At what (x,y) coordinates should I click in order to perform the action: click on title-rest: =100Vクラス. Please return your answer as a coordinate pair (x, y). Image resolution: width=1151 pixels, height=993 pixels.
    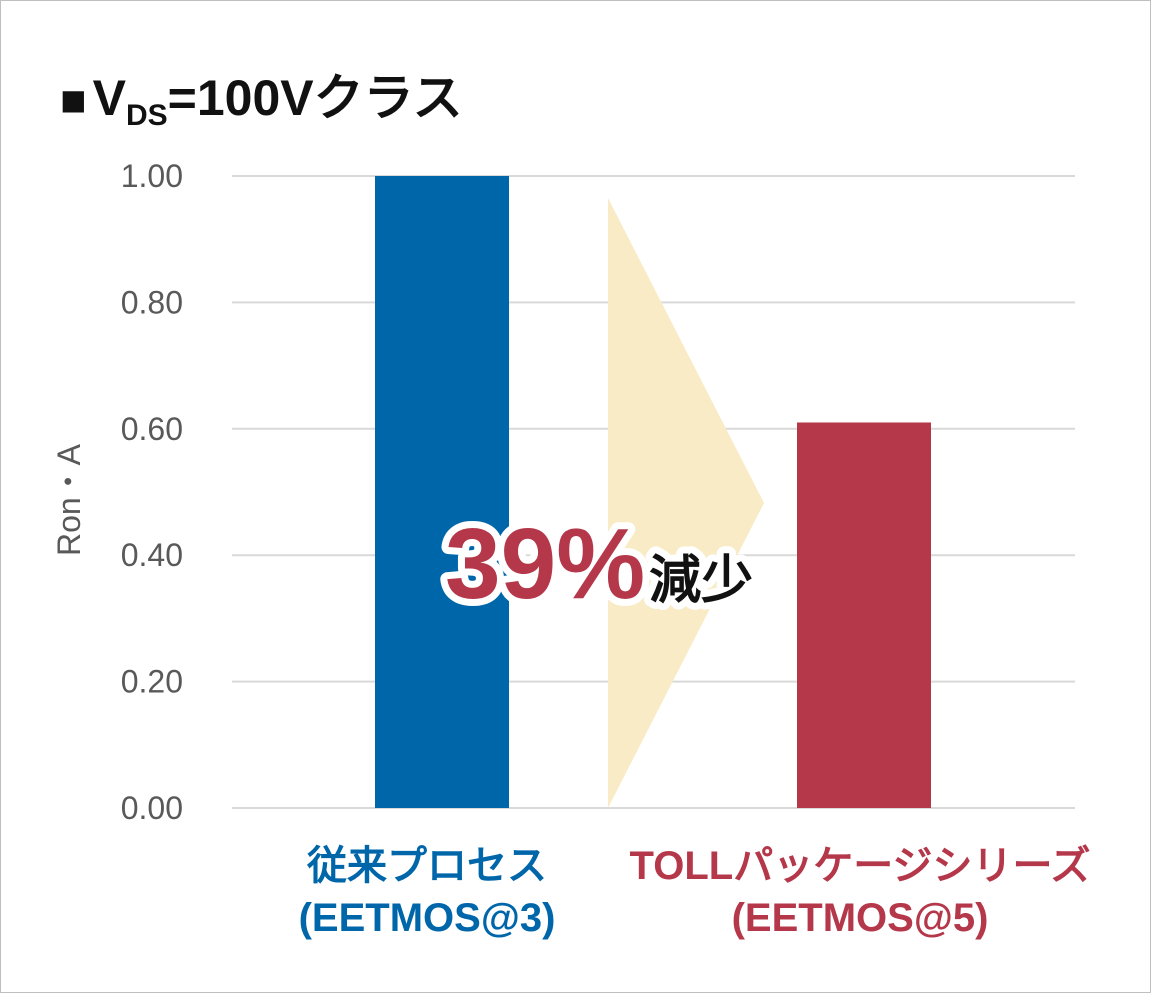
    Looking at the image, I should click on (315, 98).